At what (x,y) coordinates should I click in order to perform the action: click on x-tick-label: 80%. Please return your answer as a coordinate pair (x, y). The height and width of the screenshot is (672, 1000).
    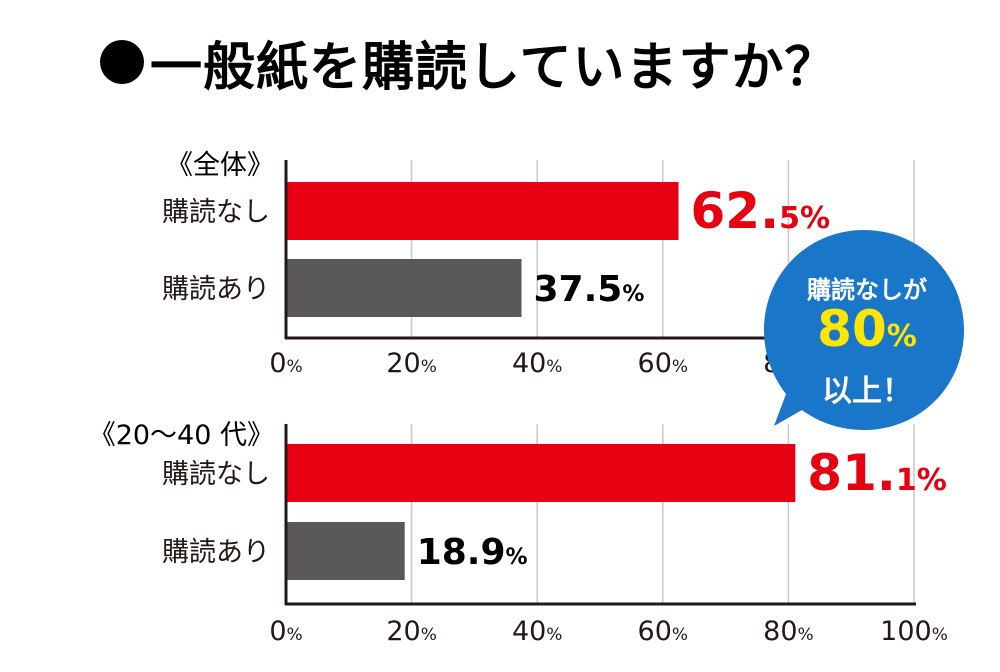
    Looking at the image, I should click on (788, 631).